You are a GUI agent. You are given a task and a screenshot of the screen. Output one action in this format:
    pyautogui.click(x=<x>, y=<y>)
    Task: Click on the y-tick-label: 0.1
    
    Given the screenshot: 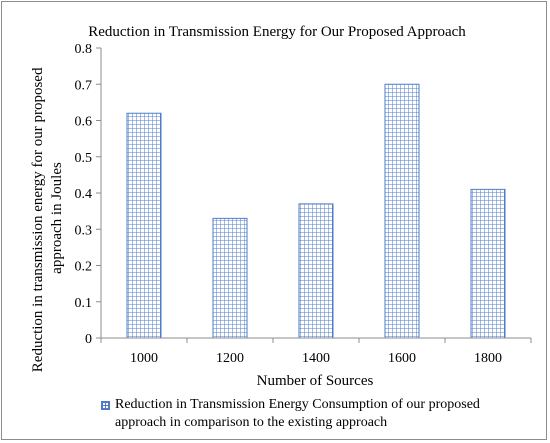 What is the action you would take?
    pyautogui.click(x=84, y=303)
    